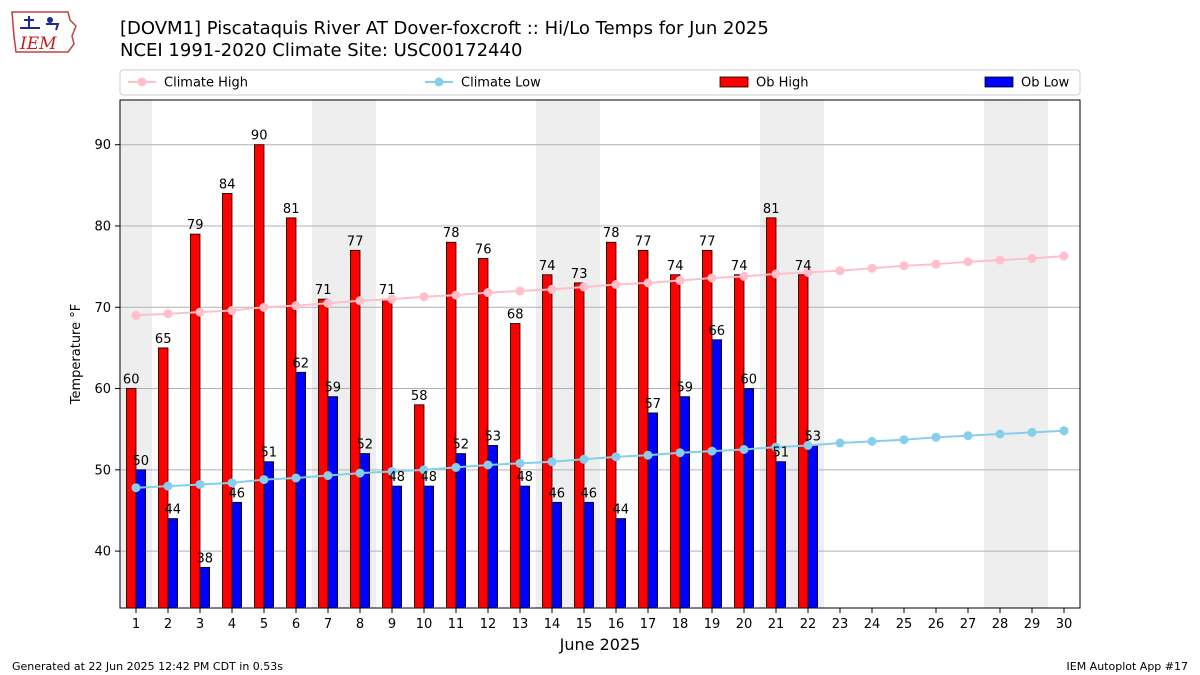  What do you see at coordinates (643, 241) in the screenshot?
I see `ob-high-label-17: 77` at bounding box center [643, 241].